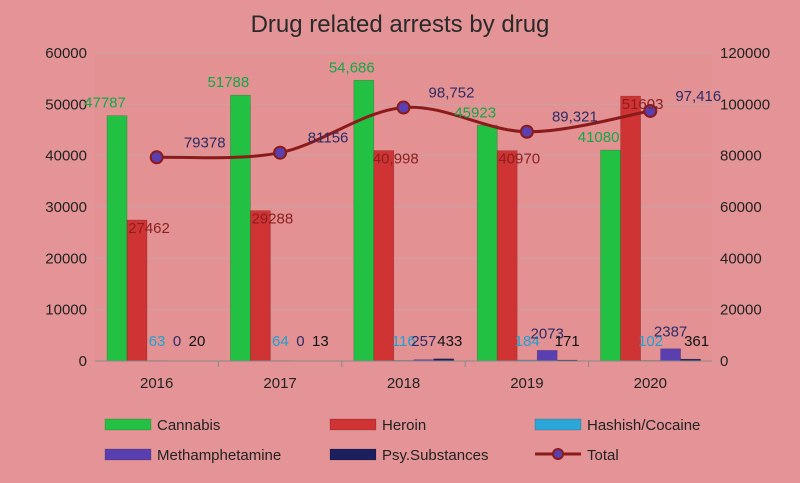  Describe the element at coordinates (519, 159) in the screenshot. I see `data-label-heroin-2019: 40970` at that location.